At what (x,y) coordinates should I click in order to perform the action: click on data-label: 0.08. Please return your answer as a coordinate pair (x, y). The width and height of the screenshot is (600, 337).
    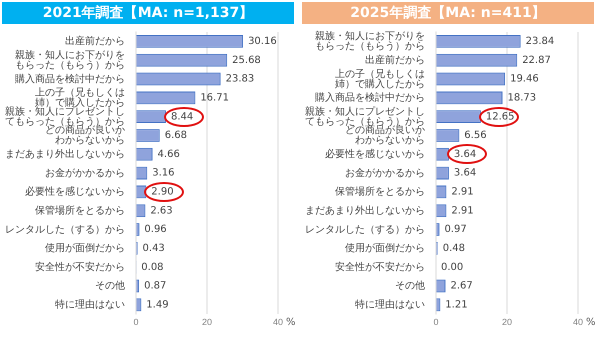
    Looking at the image, I should click on (152, 267).